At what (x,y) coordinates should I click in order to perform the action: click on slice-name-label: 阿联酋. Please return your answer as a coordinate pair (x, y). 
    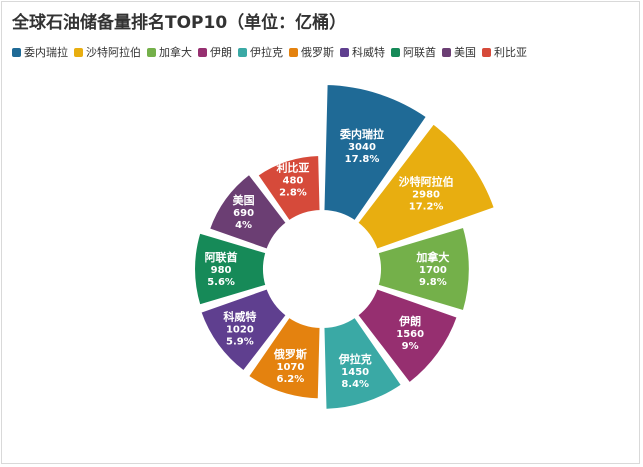
    Looking at the image, I should click on (221, 257).